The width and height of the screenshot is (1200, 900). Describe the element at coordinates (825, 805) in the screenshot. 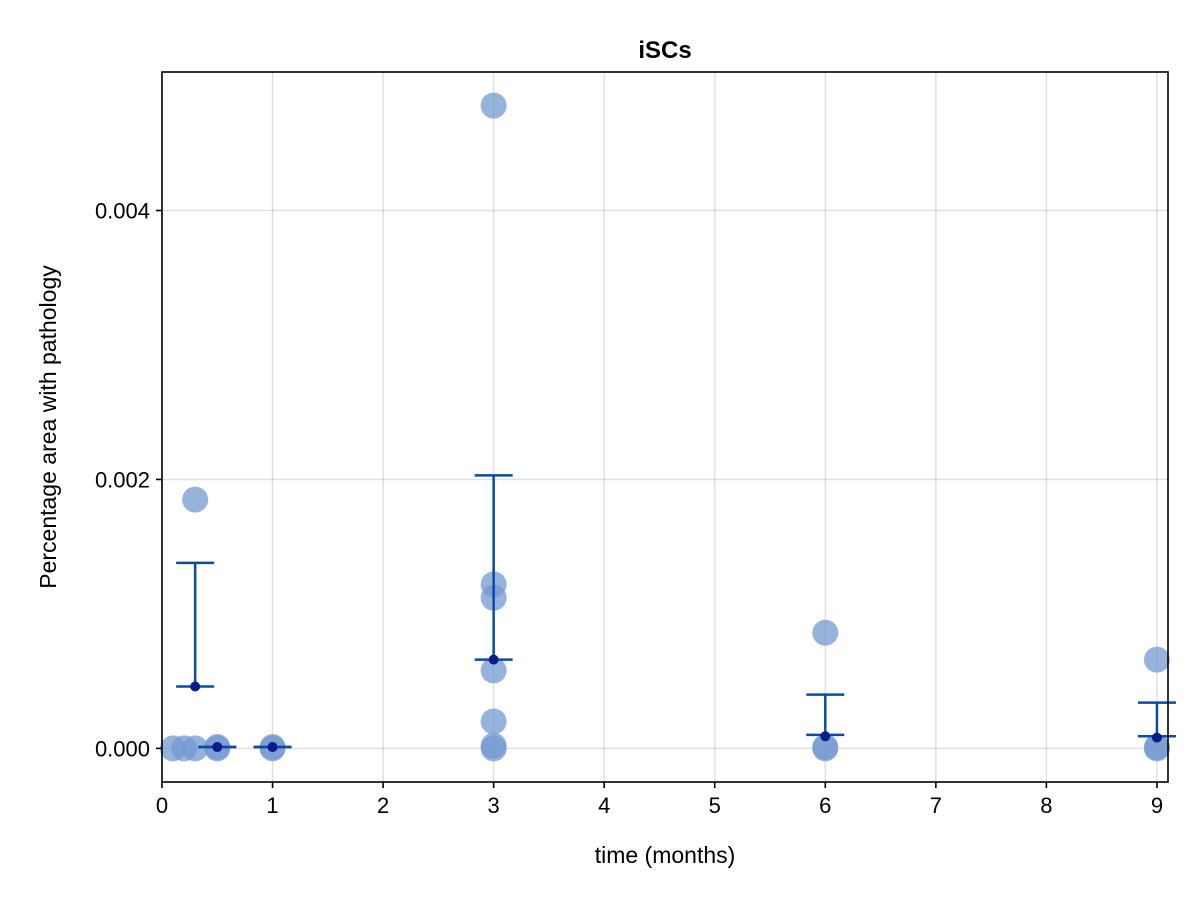

I see `x-tick-label: 6` at that location.